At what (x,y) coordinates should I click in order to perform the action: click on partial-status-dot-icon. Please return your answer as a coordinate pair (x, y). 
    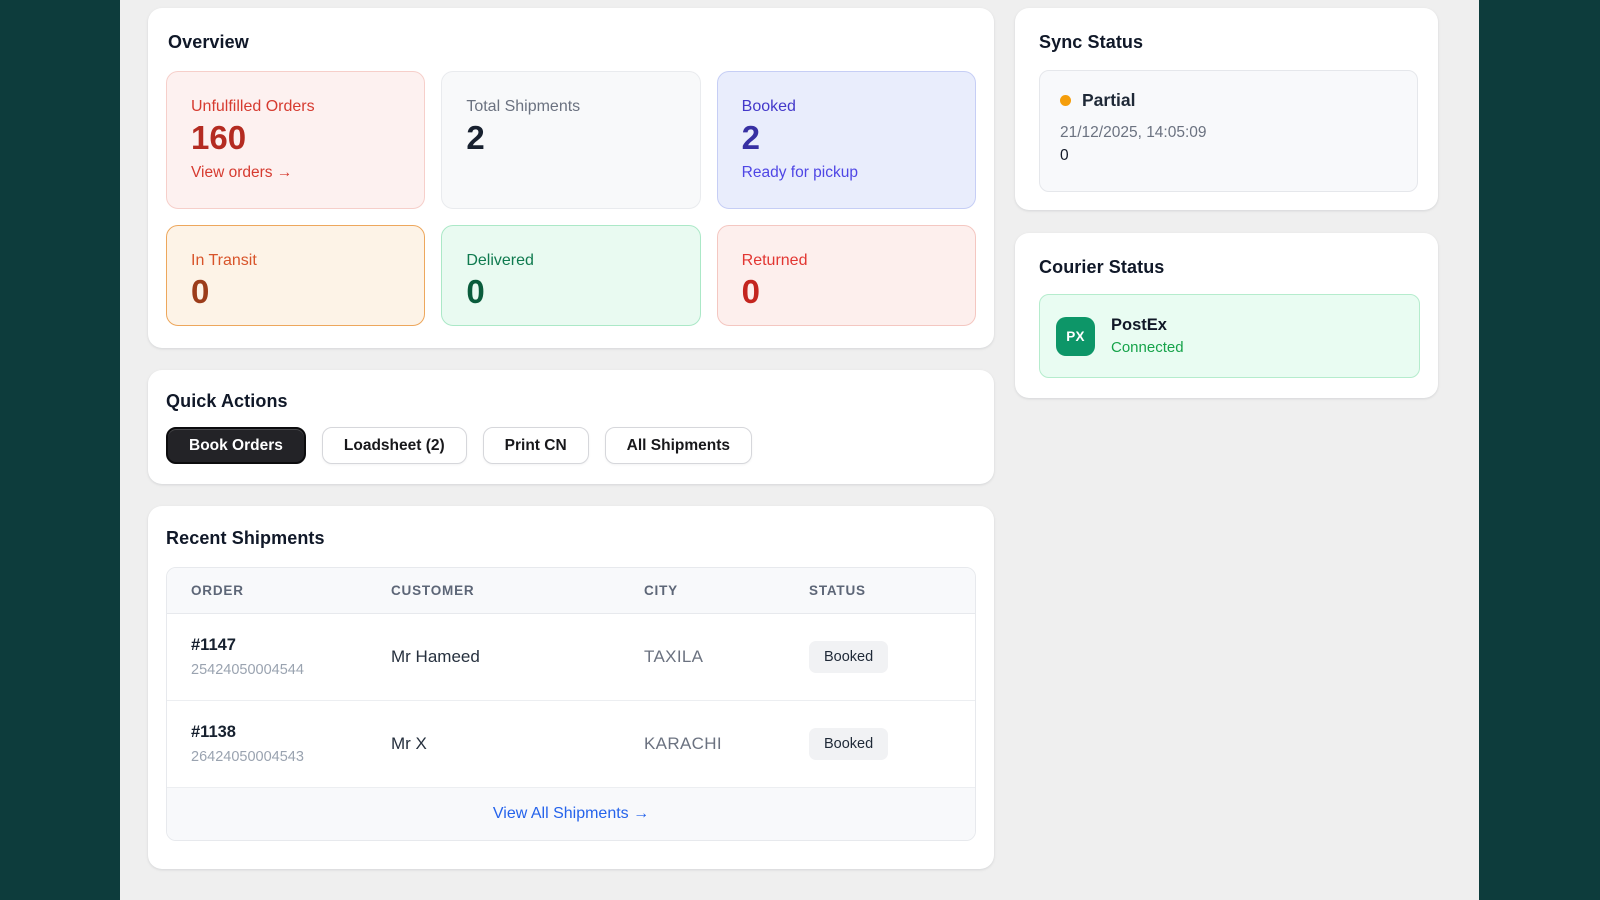
    Looking at the image, I should click on (1065, 100).